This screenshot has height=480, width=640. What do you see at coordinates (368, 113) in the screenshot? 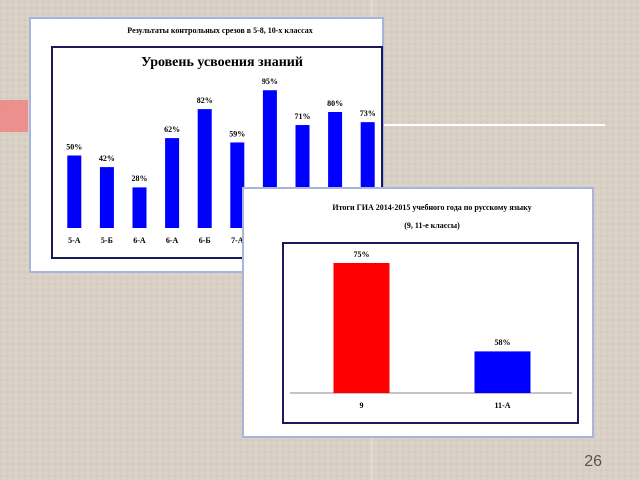
I see `data-label: 73%` at bounding box center [368, 113].